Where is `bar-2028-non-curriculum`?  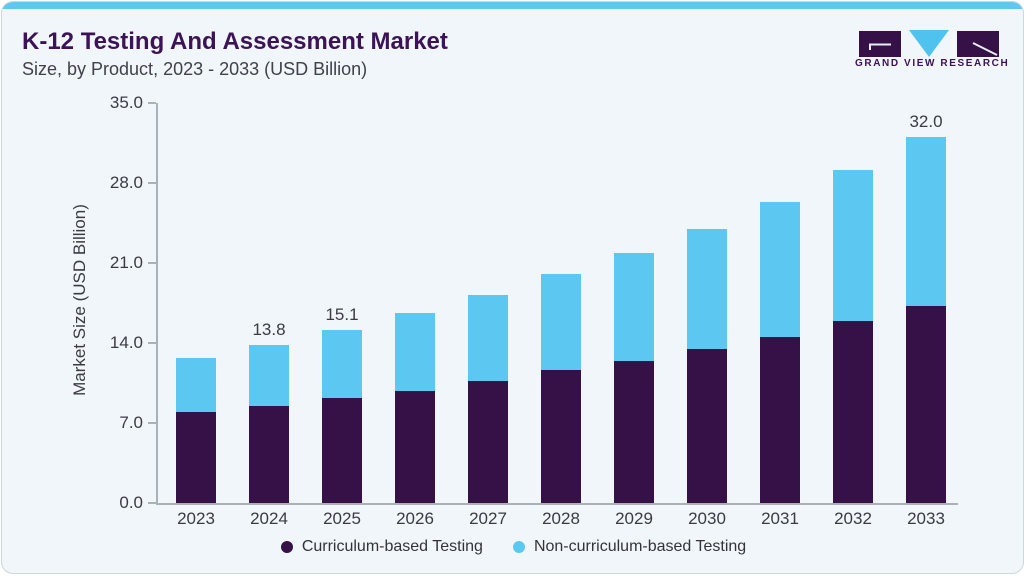
bar-2028-non-curriculum is located at coordinates (561, 322).